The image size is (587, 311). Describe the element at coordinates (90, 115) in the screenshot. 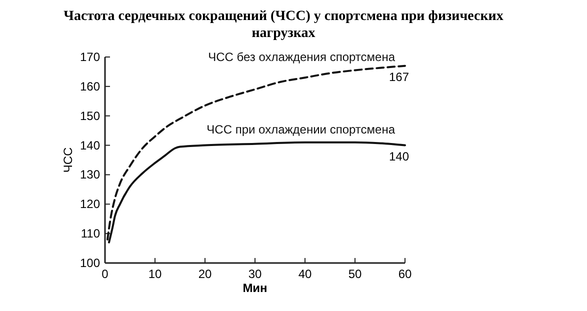

I see `y-tick-label: 150` at that location.